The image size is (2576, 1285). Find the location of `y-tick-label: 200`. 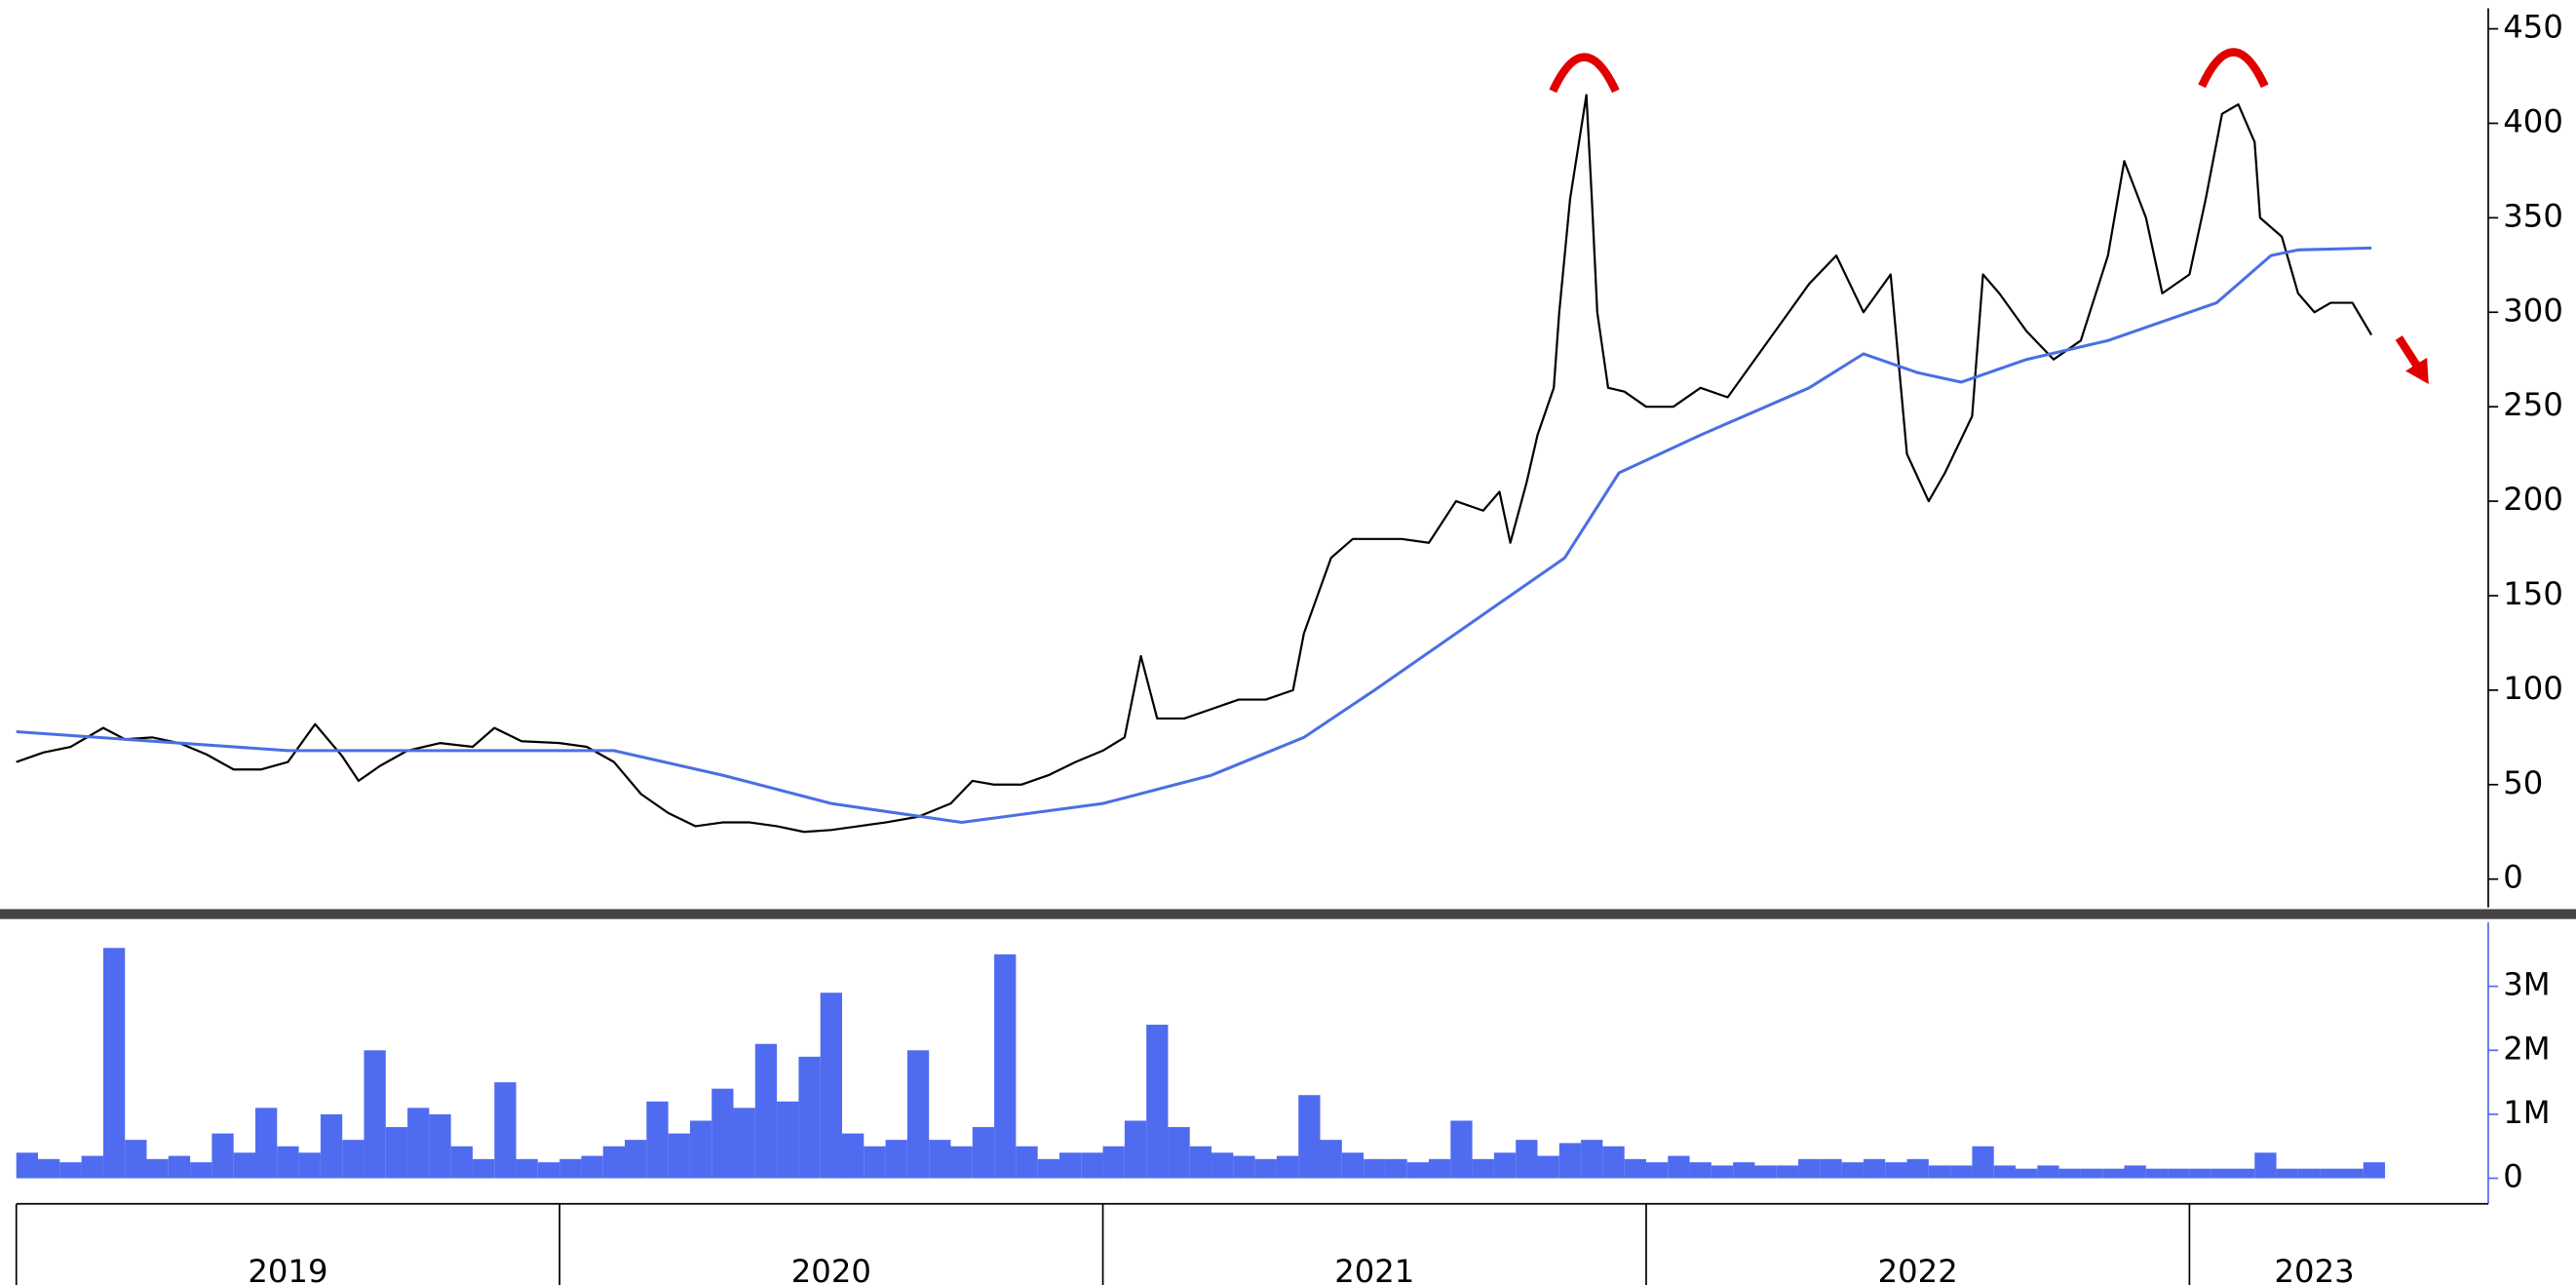

y-tick-label: 200 is located at coordinates (2533, 499).